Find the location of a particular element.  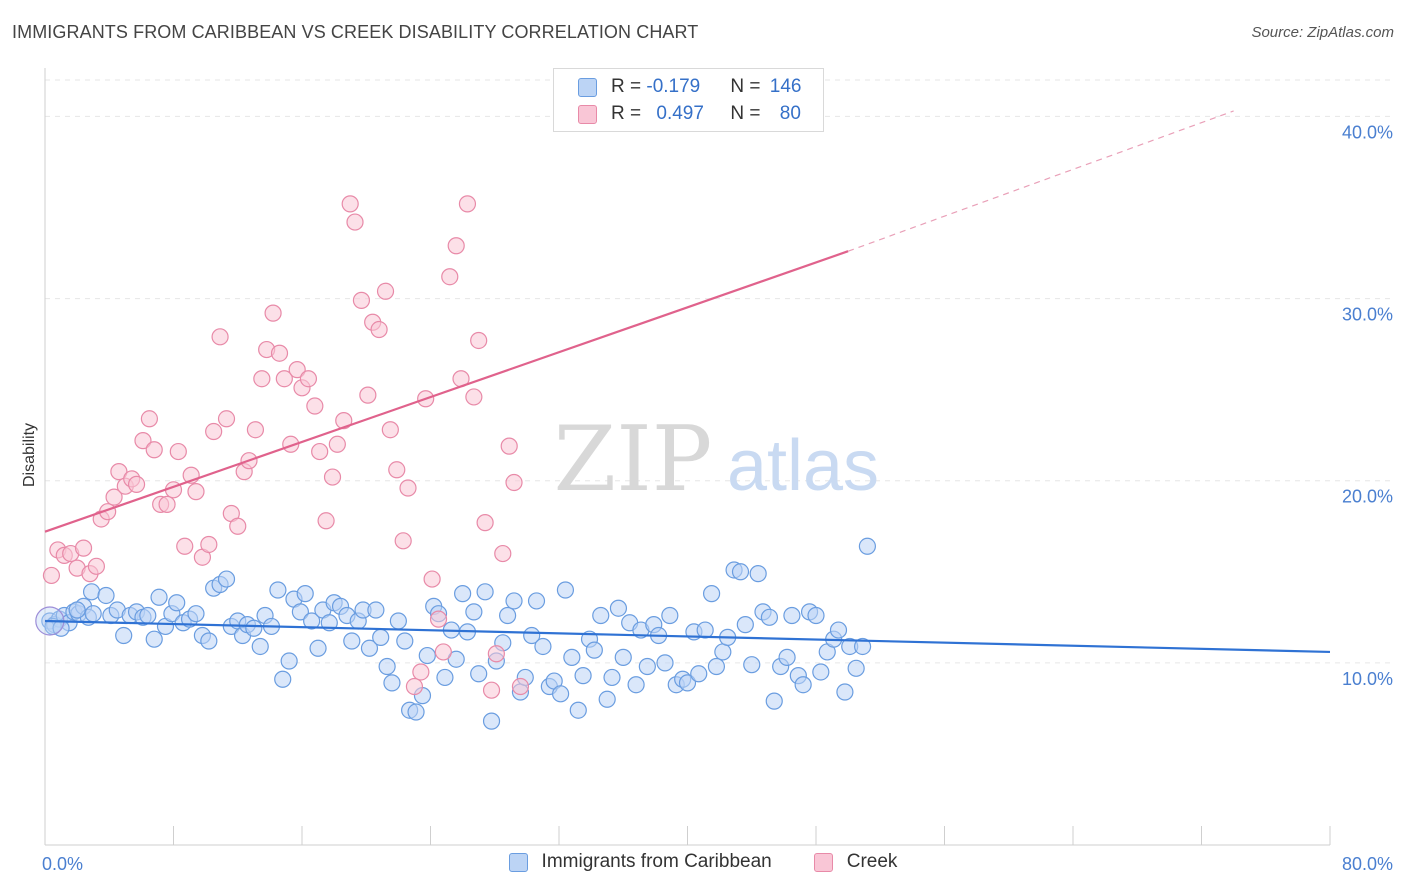

series-legend: Immigrants from Caribbean Creek is located at coordinates (703, 862).